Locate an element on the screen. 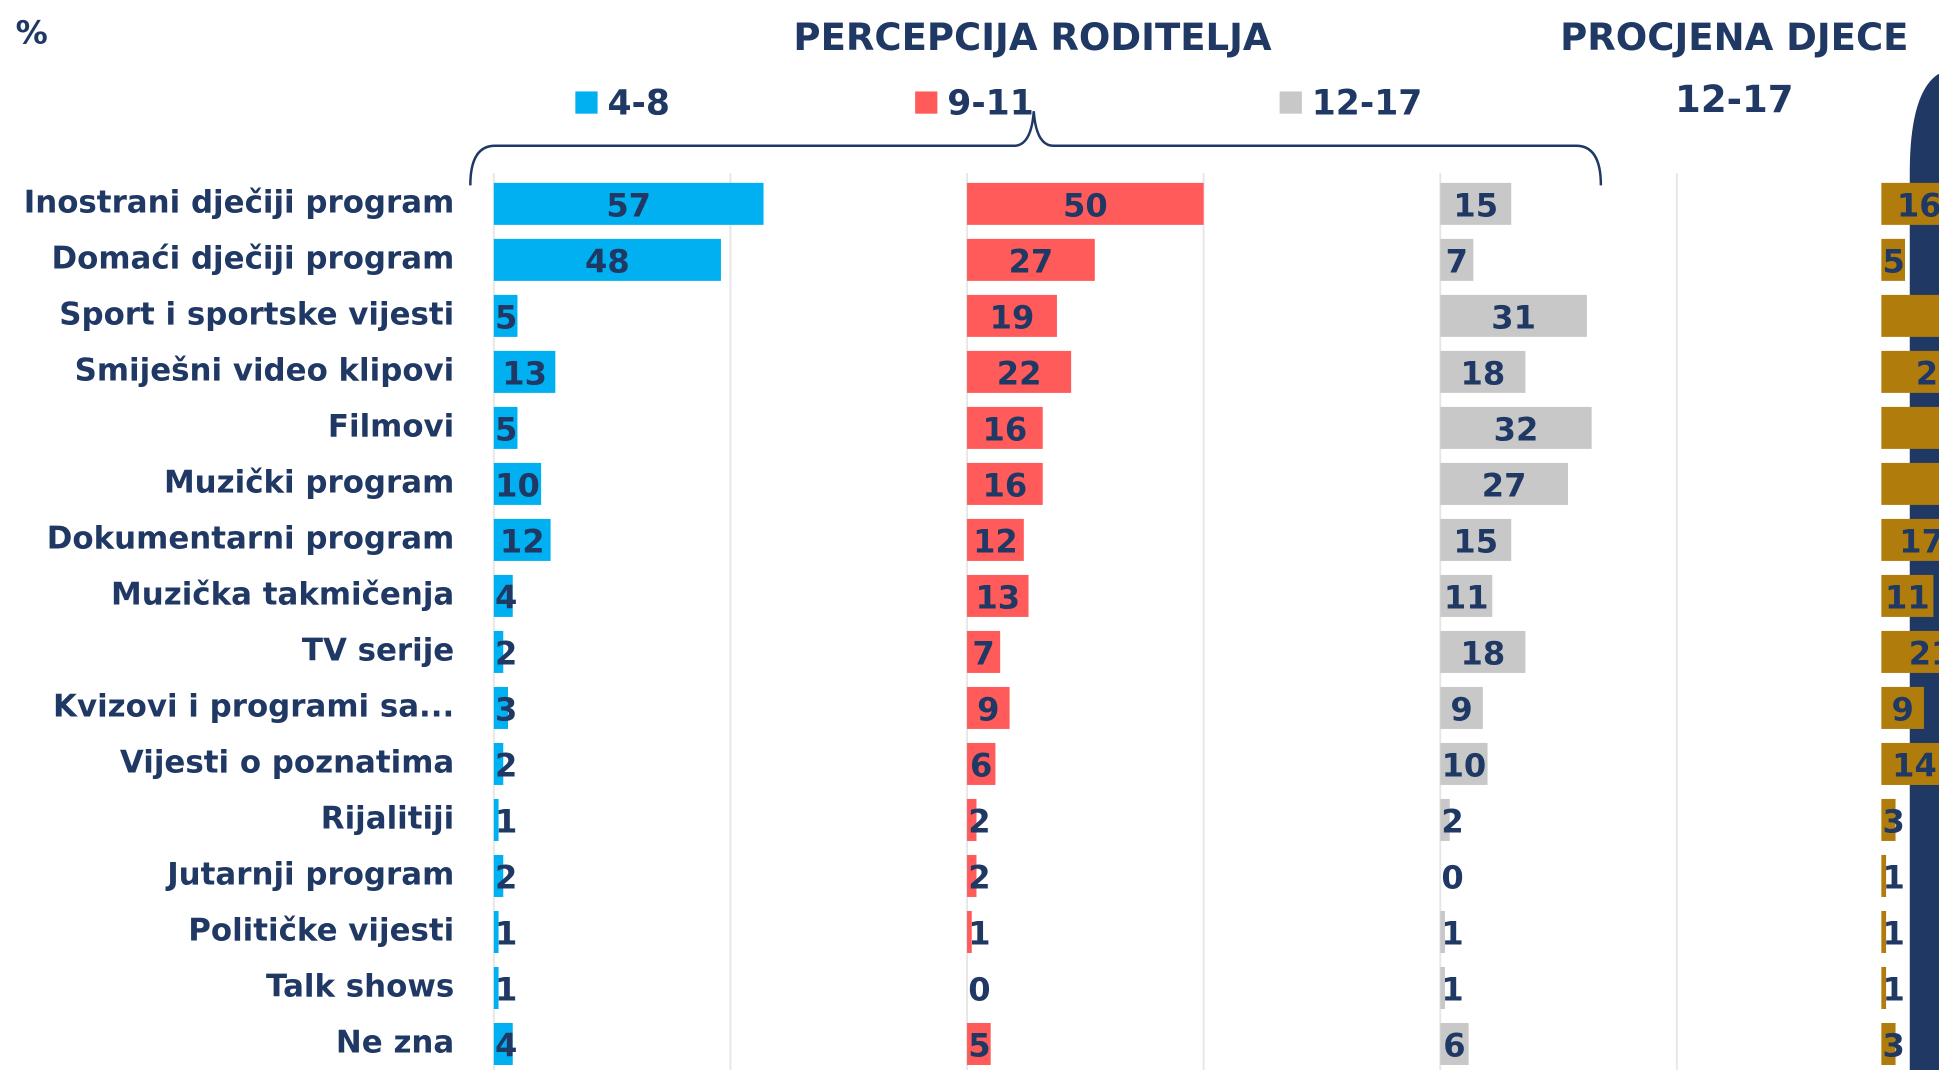 Image resolution: width=1939 pixels, height=1070 pixels. category-label: Muzička takmičenja is located at coordinates (282, 594).